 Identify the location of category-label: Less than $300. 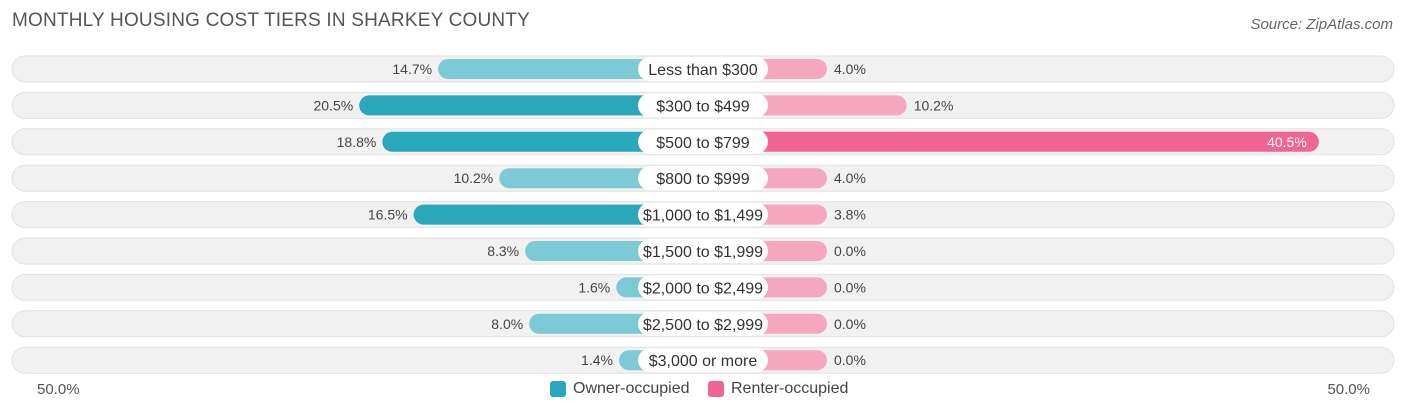
(703, 70).